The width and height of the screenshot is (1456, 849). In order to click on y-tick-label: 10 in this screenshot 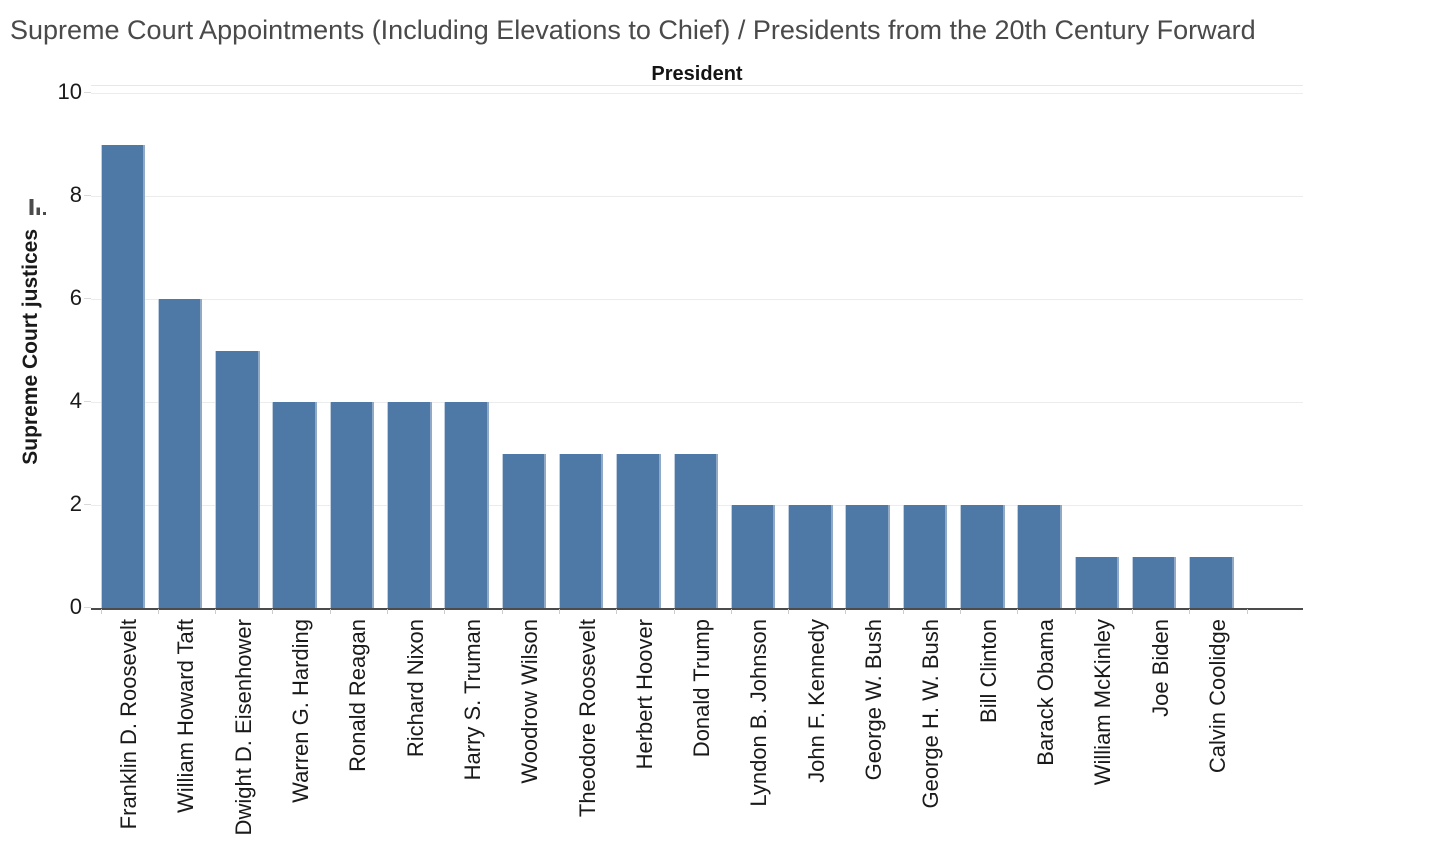, I will do `click(69, 91)`.